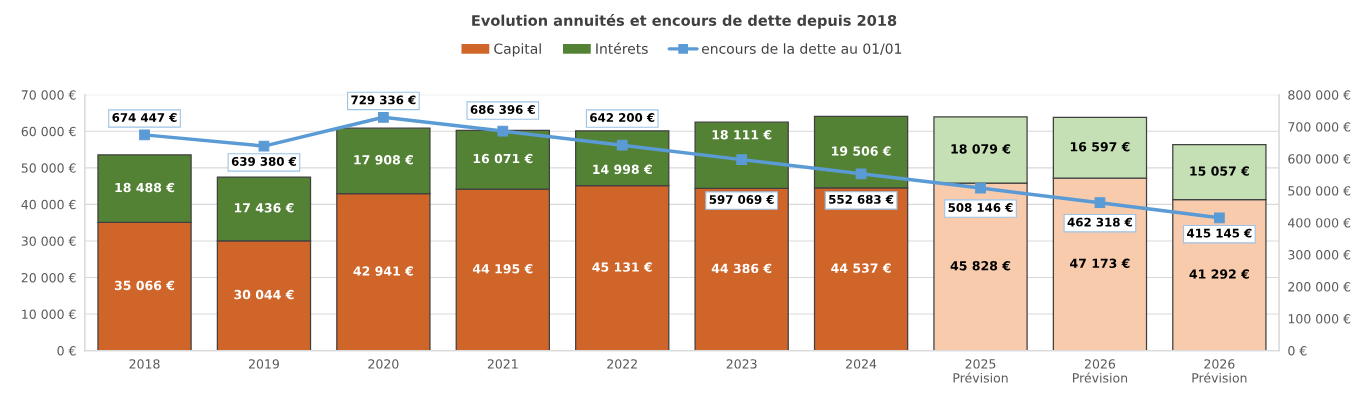  Describe the element at coordinates (383, 100) in the screenshot. I see `data-label: 729 336 €` at that location.